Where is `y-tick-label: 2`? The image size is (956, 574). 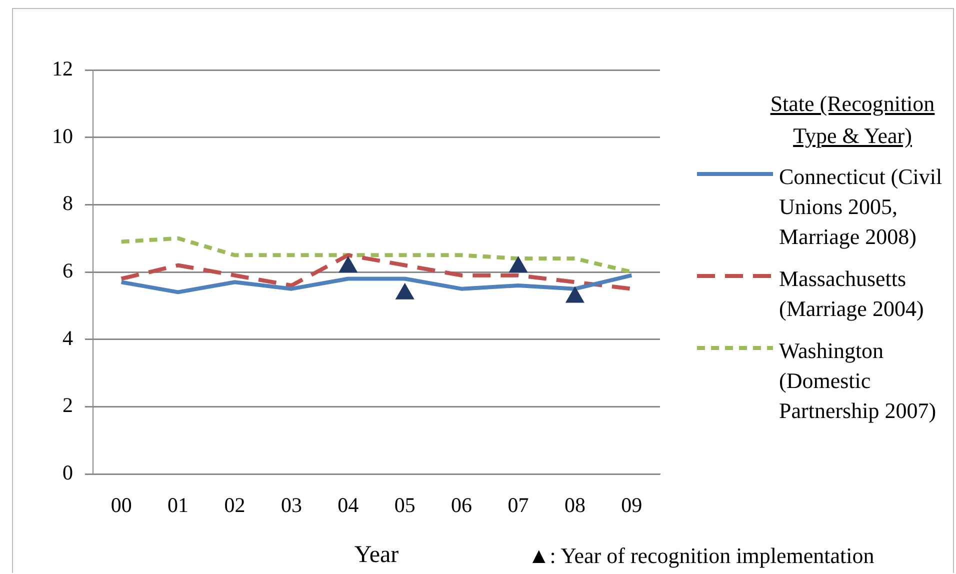 y-tick-label: 2 is located at coordinates (67, 405).